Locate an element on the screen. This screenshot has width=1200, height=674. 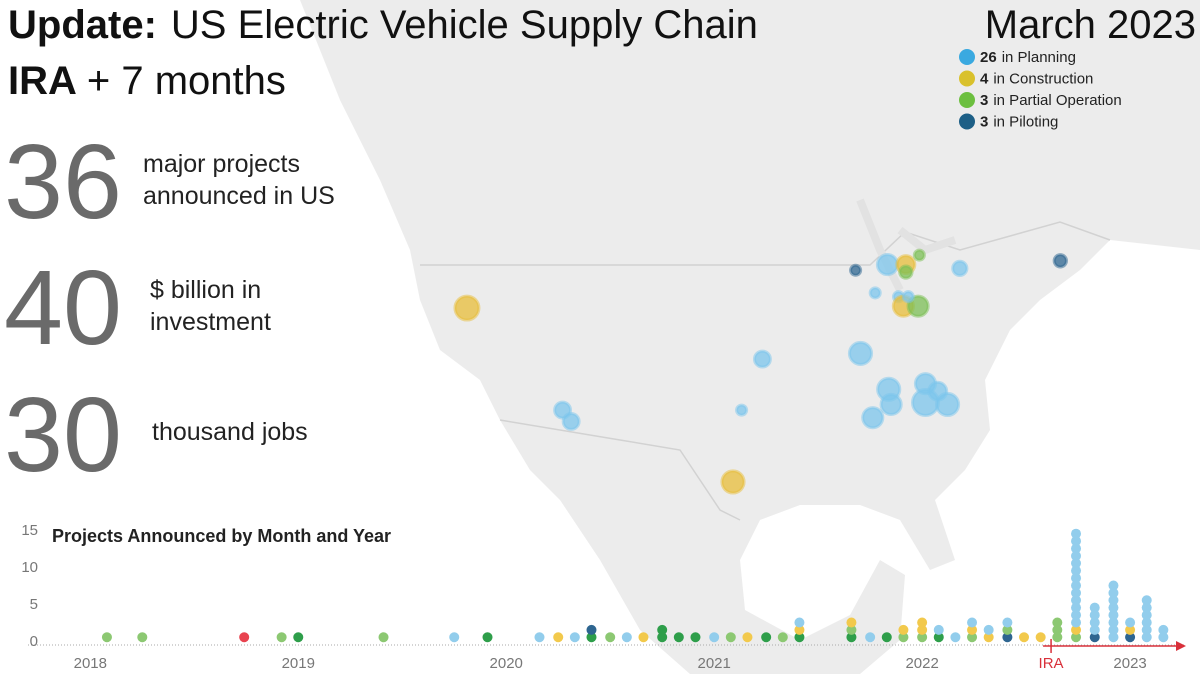
x-tick-label: 2022 is located at coordinates (921, 663).